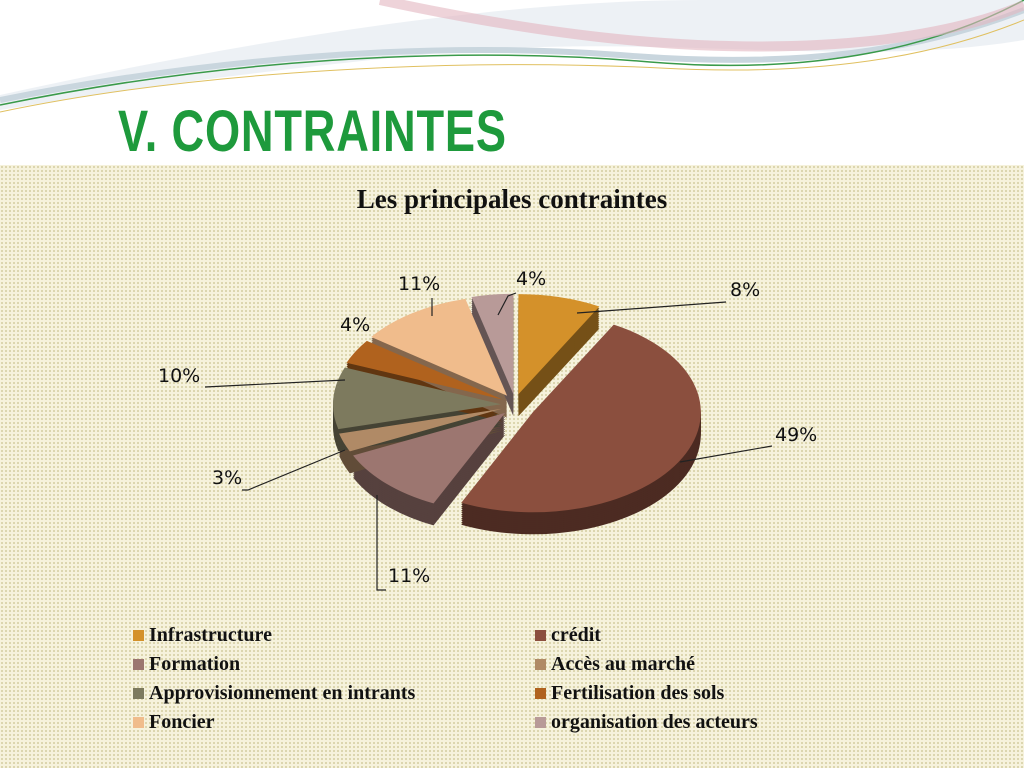  What do you see at coordinates (420, 430) in the screenshot?
I see `pie-slice-acc-s-au-march-` at bounding box center [420, 430].